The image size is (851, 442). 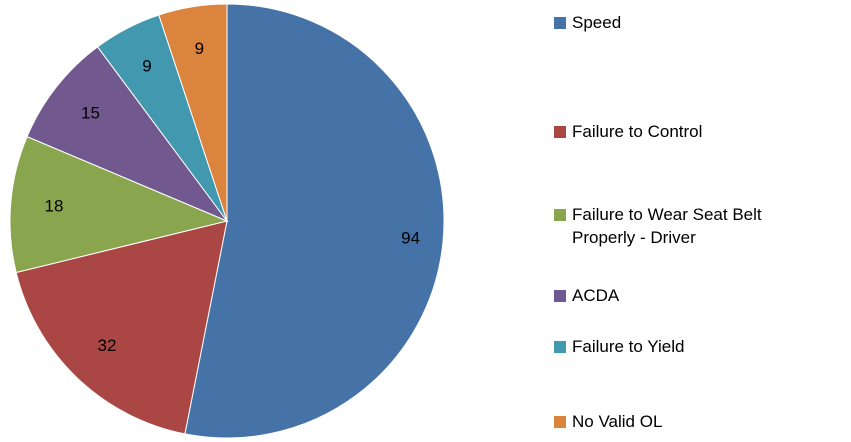 I want to click on legend-label: Failure to Yield, so click(x=628, y=346).